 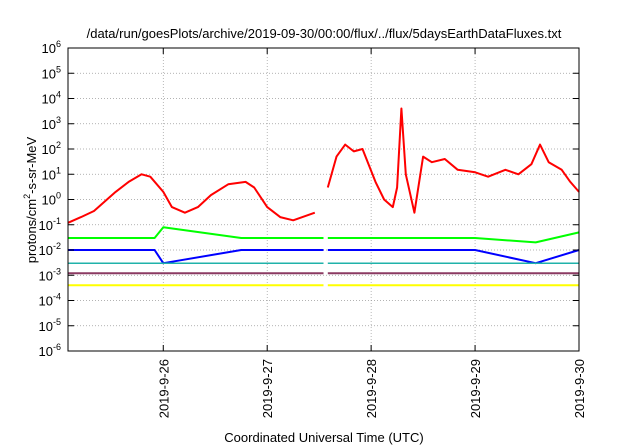 I want to click on y-tick-label: 10⁻⁴, so click(x=50, y=300).